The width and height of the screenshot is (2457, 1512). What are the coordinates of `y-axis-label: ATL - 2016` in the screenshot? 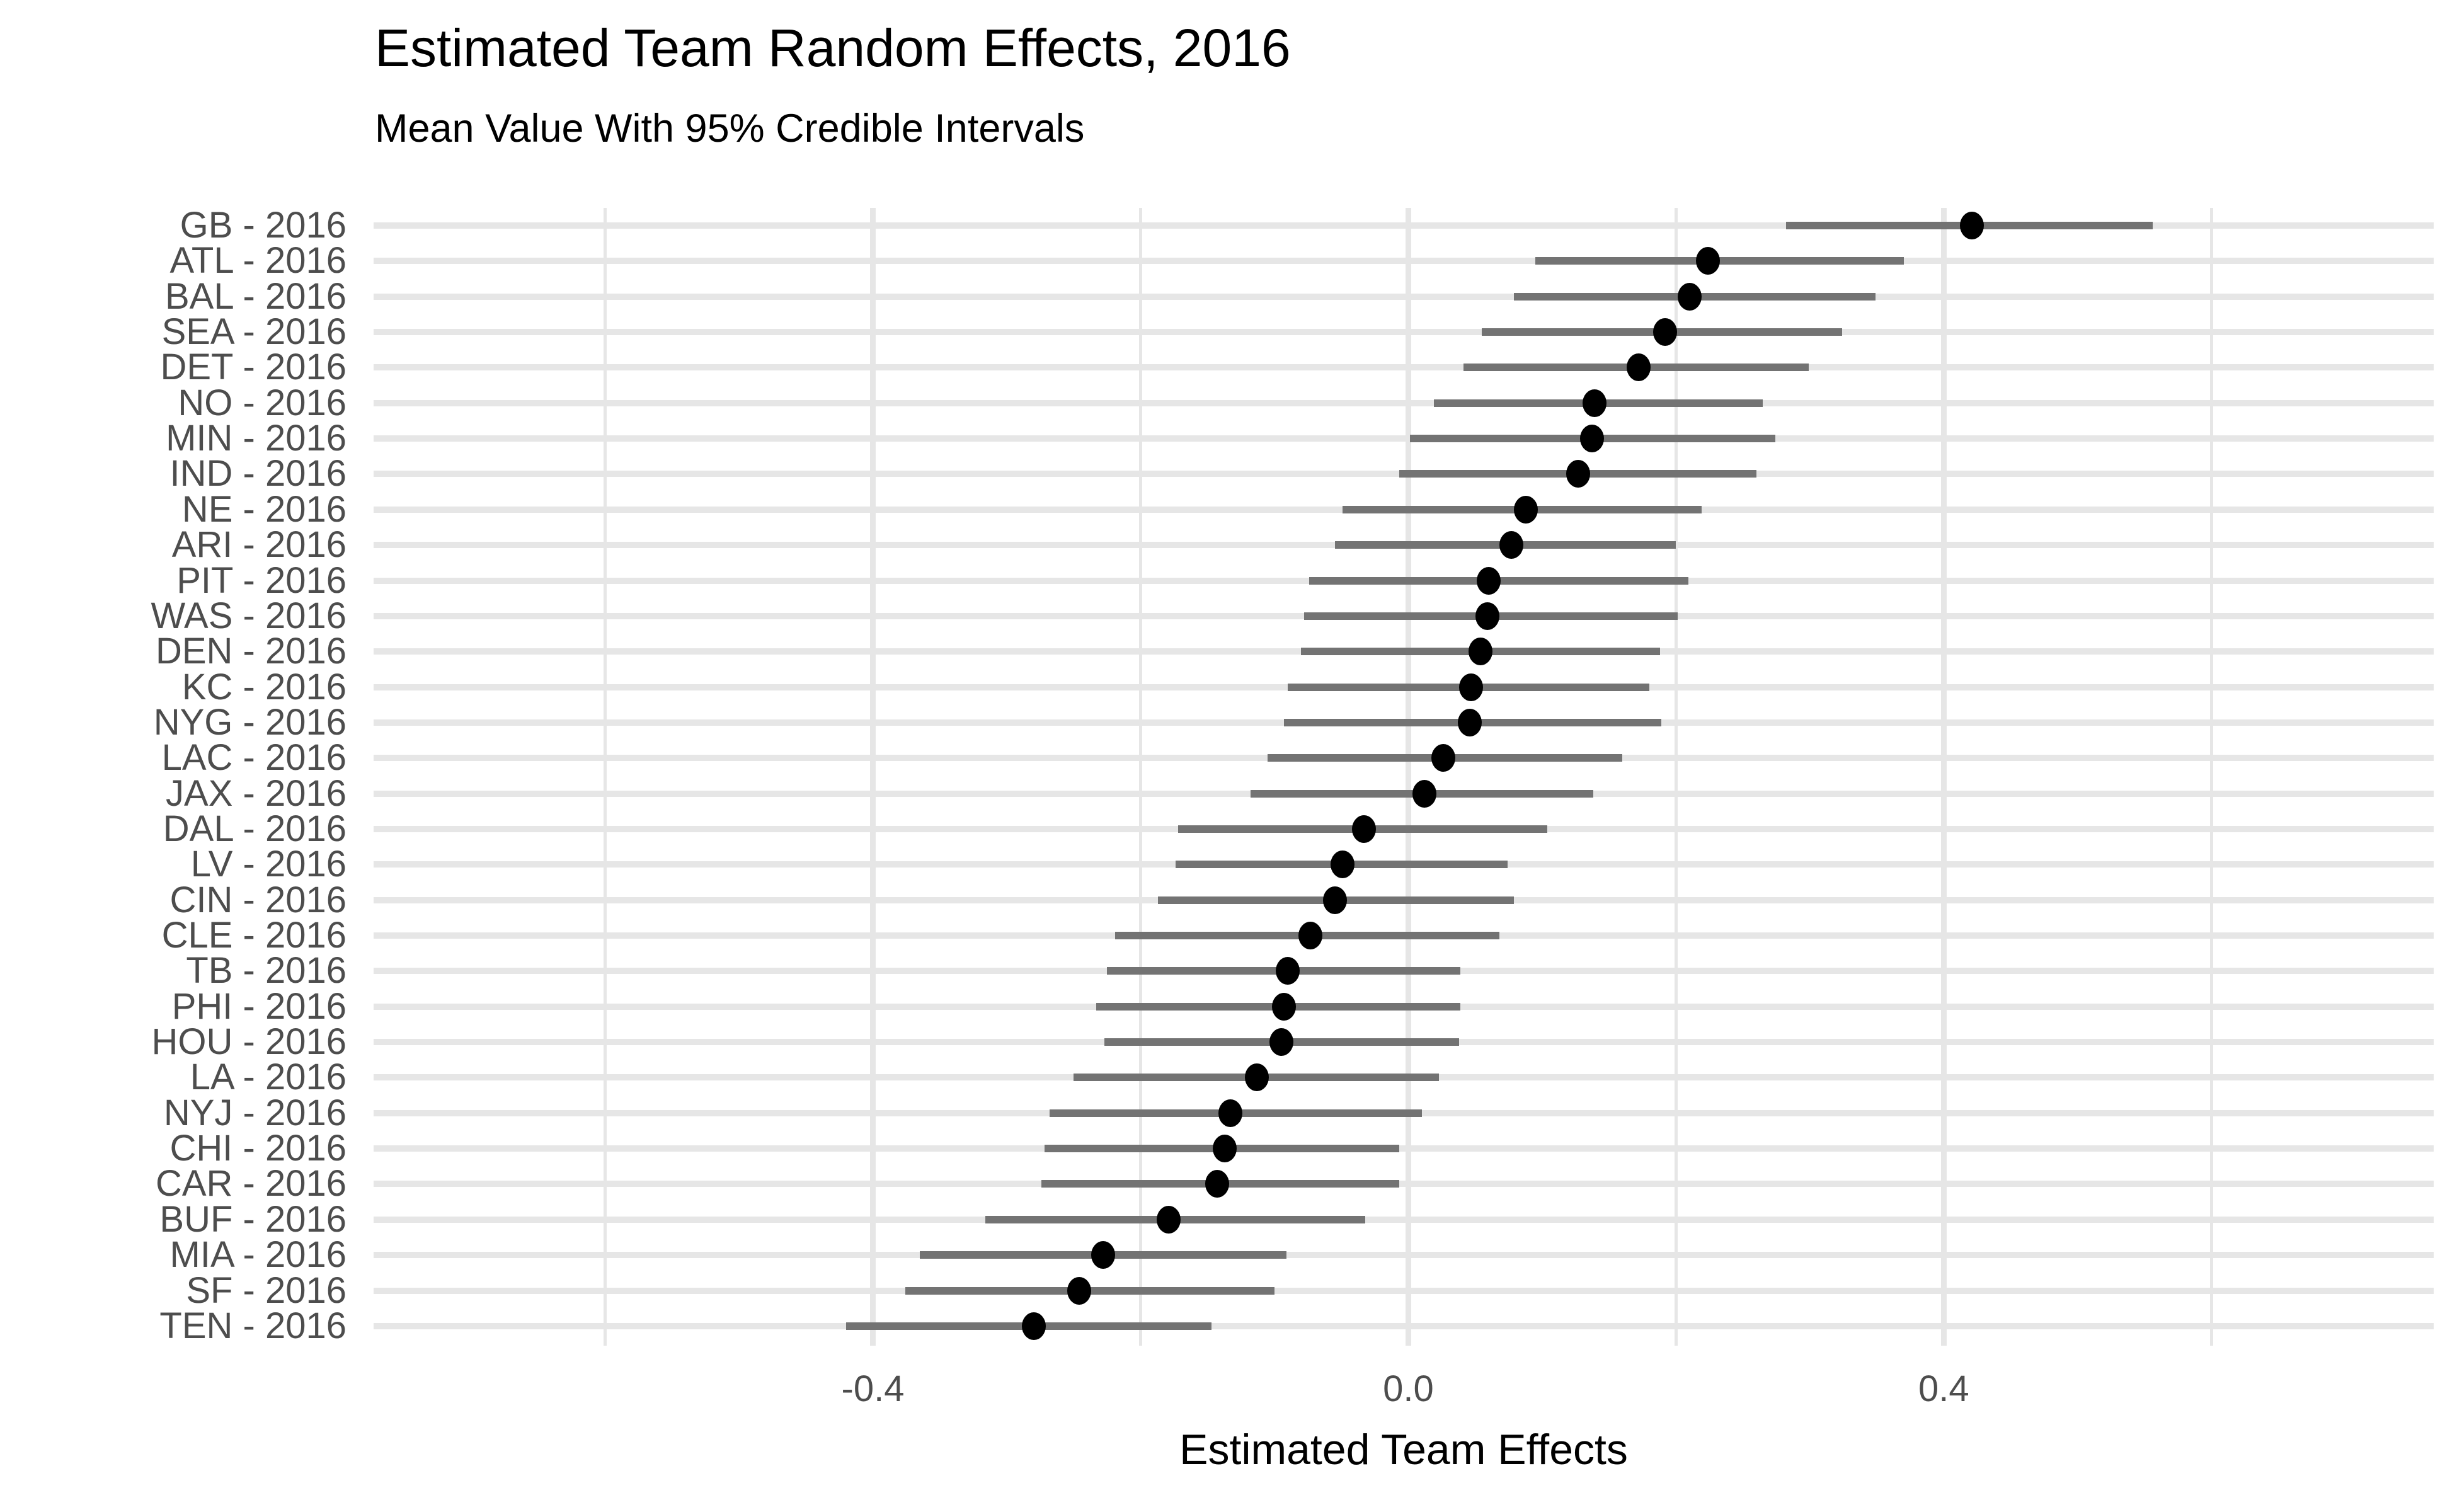 It's located at (257, 261).